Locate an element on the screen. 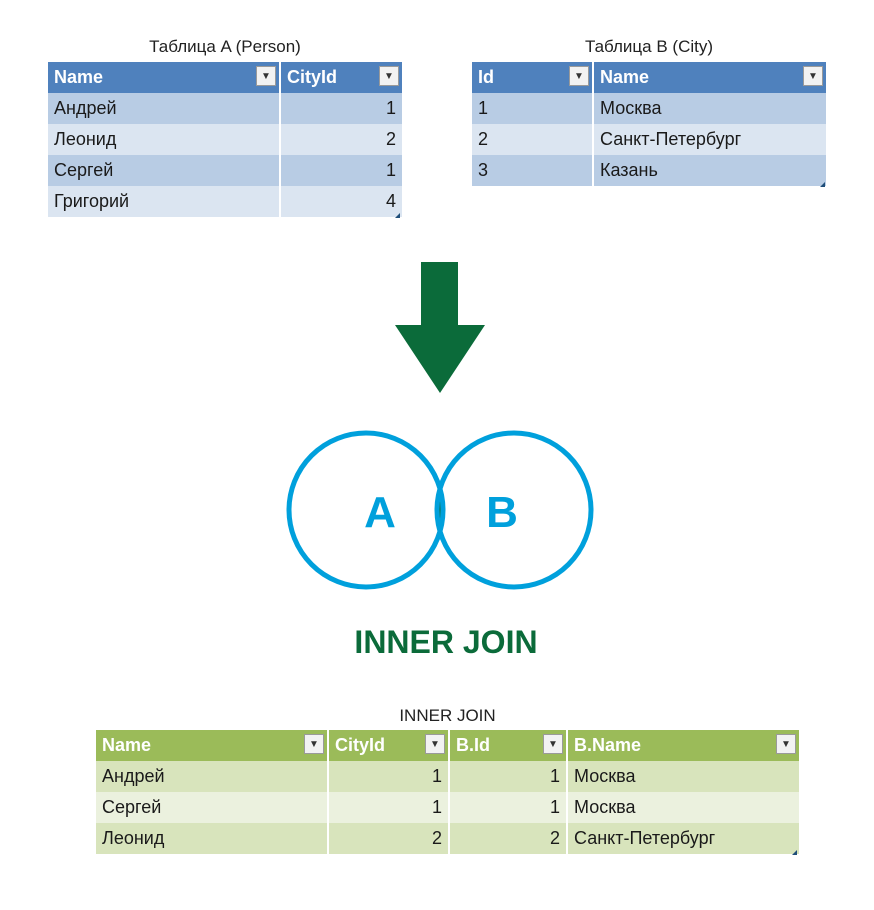  table-b-header-row: Id ▼ Name ▼ is located at coordinates (649, 77).